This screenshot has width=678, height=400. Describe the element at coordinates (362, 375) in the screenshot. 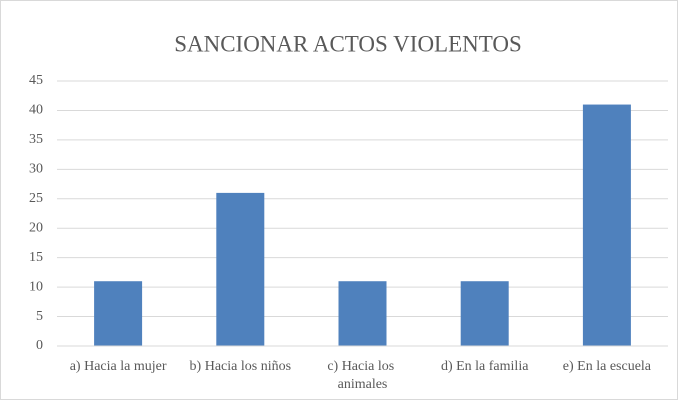

I see `x-tick-label: c) Hacia los animales` at that location.